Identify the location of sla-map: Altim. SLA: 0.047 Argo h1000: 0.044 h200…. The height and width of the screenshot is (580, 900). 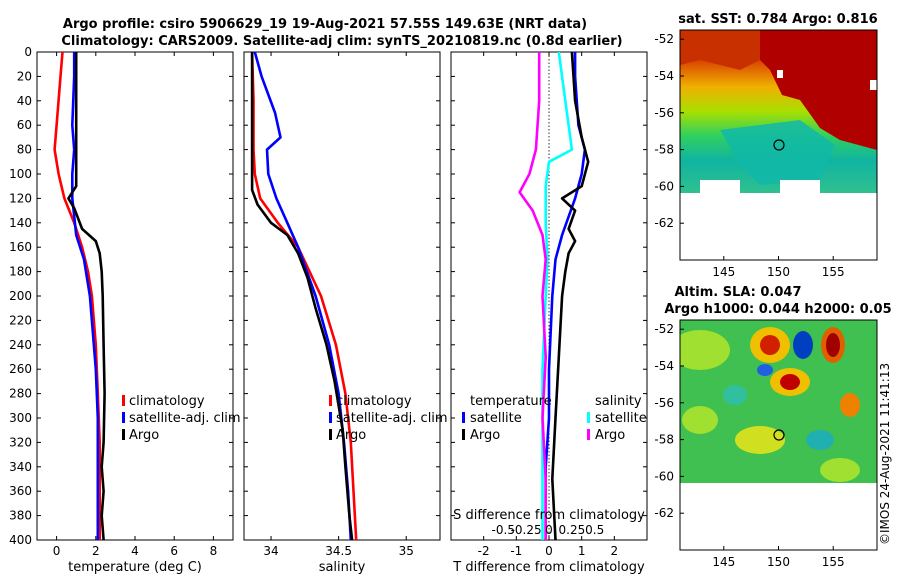
(772, 427).